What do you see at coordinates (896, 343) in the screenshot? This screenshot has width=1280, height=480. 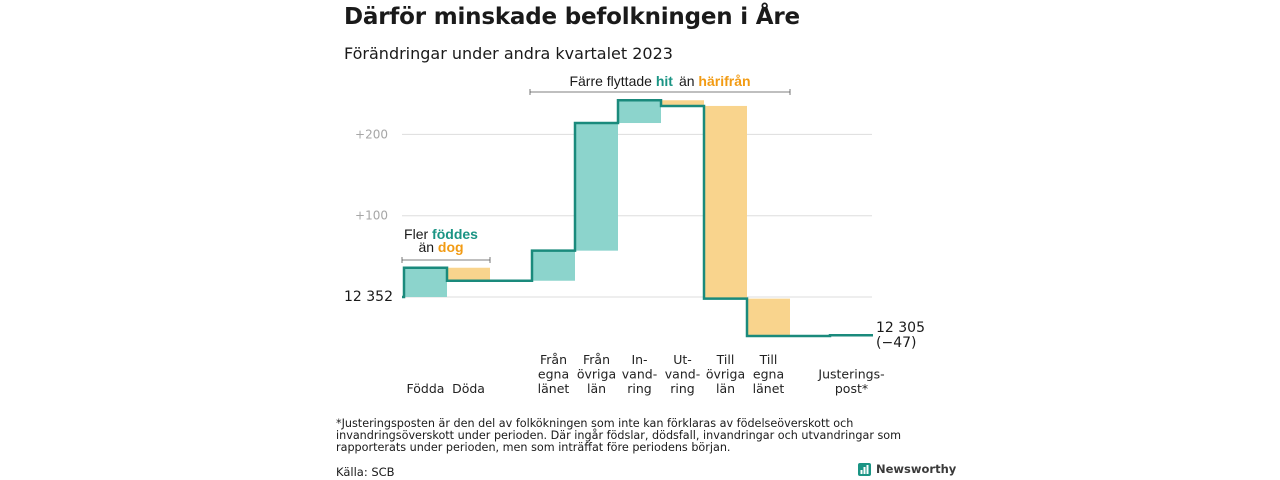 I see `end-change-label: (−47)` at bounding box center [896, 343].